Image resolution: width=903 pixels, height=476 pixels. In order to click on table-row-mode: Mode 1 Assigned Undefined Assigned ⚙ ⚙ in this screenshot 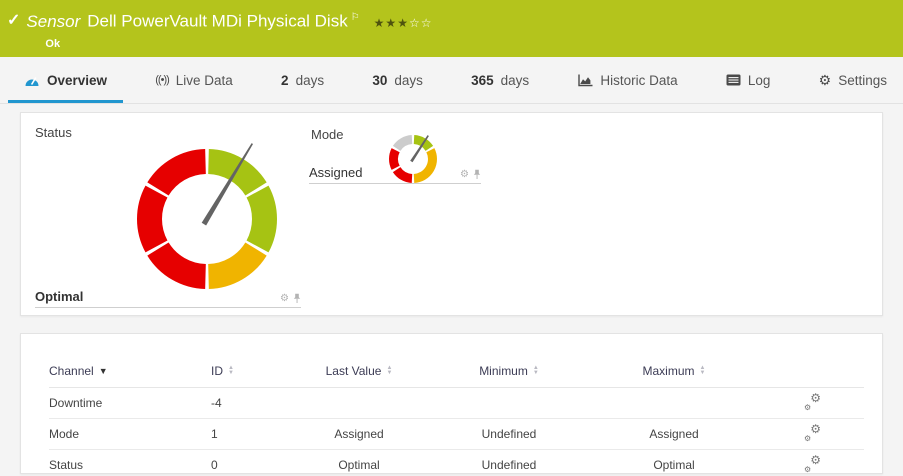, I will do `click(456, 434)`.